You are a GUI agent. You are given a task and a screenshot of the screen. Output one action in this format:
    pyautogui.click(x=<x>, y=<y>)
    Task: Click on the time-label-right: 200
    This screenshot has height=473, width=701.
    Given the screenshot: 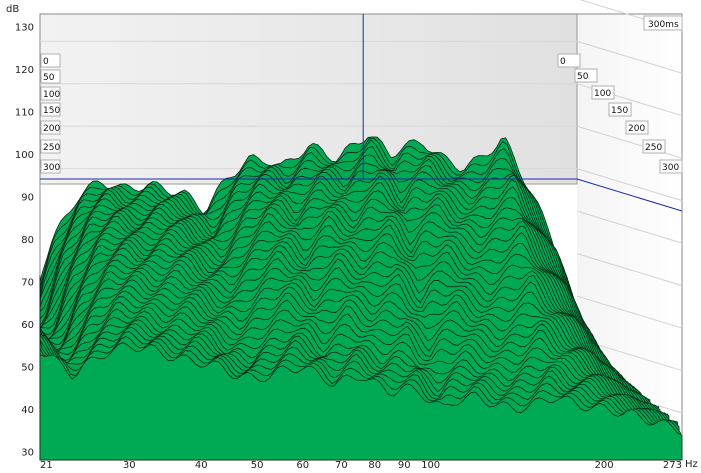 What is the action you would take?
    pyautogui.click(x=637, y=127)
    